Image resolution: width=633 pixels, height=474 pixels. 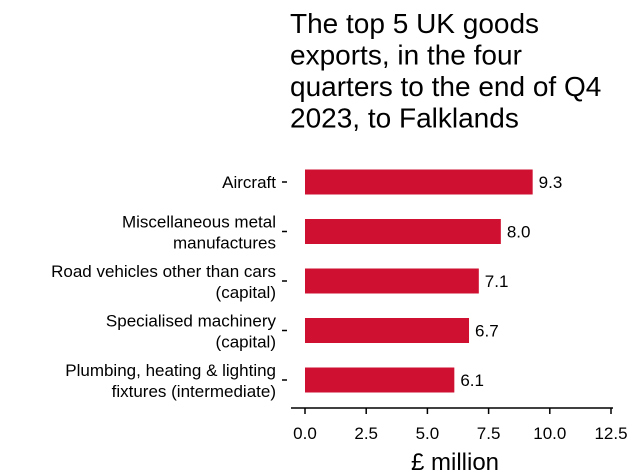 I want to click on data-label: 9.3, so click(x=551, y=182).